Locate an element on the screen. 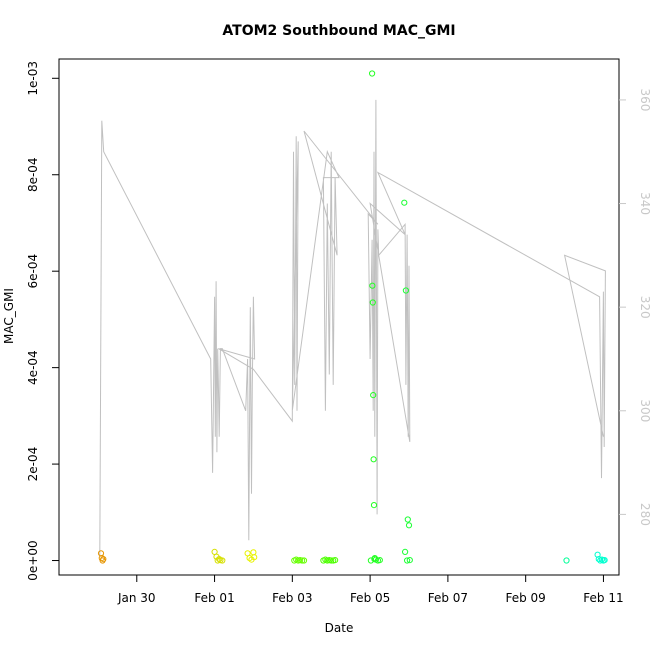  y-tick-label: 6e-04 is located at coordinates (33, 271).